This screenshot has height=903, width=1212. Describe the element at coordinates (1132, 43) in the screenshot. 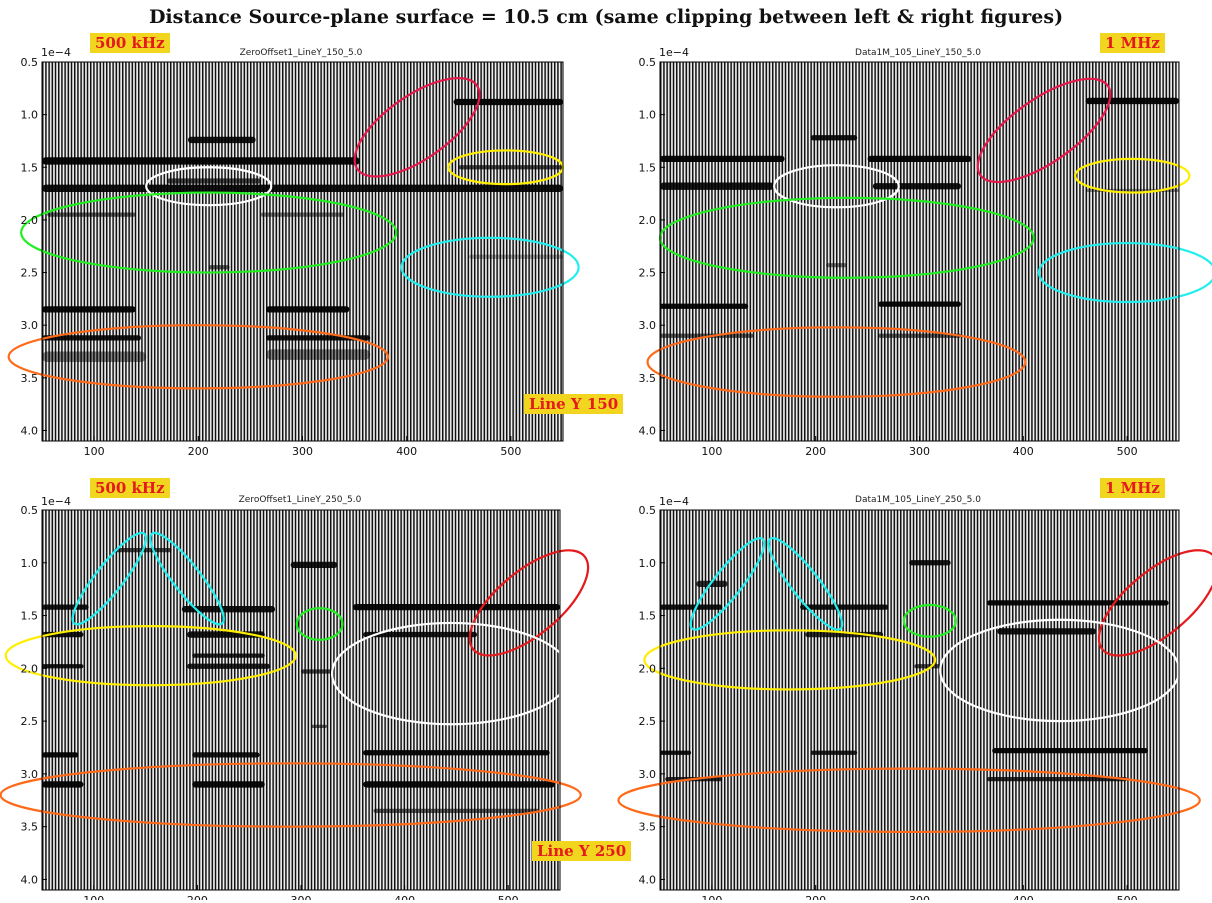

I see `frequency-tag-1mhz: 1 MHz` at that location.